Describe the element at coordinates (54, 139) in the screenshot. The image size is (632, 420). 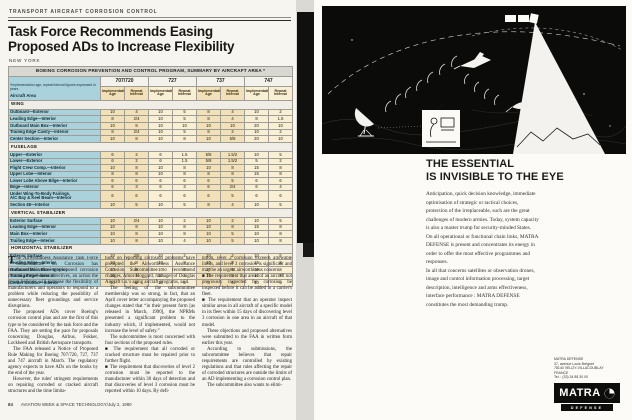
I see `aircraft-area-label: Center Section—Interior` at that location.